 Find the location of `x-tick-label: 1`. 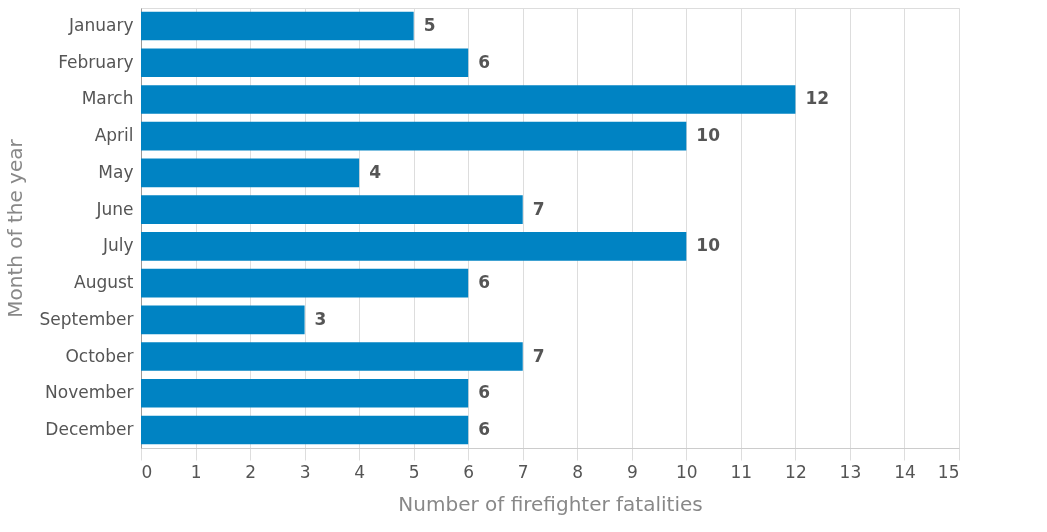

x-tick-label: 1 is located at coordinates (196, 471).